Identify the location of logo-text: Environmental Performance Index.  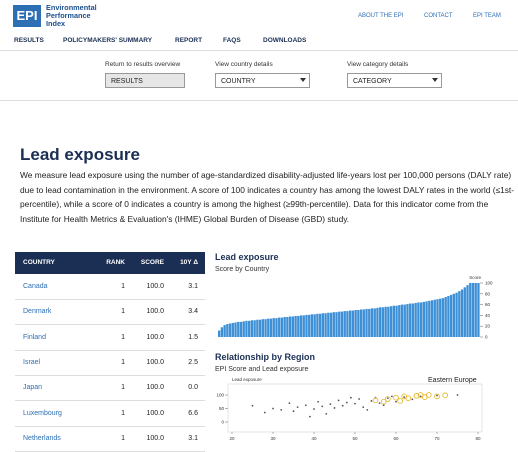
(71, 16).